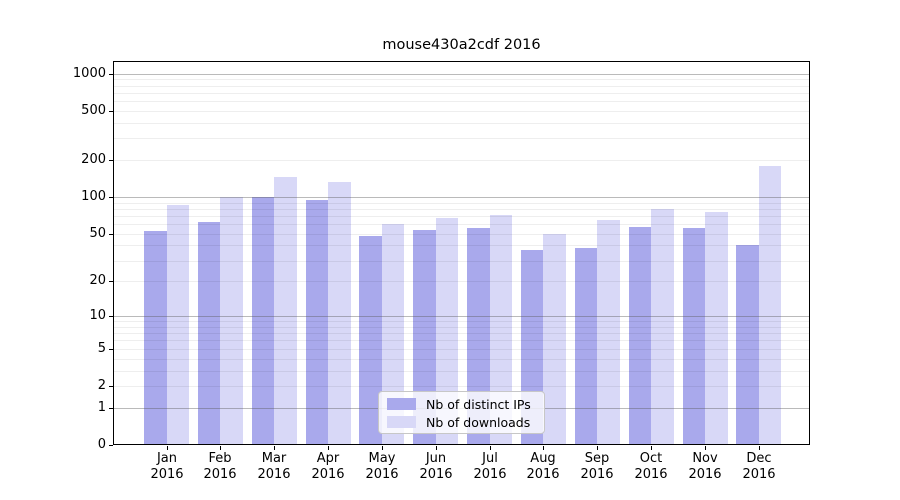  What do you see at coordinates (89, 73) in the screenshot?
I see `y-tick-label: 1000` at bounding box center [89, 73].